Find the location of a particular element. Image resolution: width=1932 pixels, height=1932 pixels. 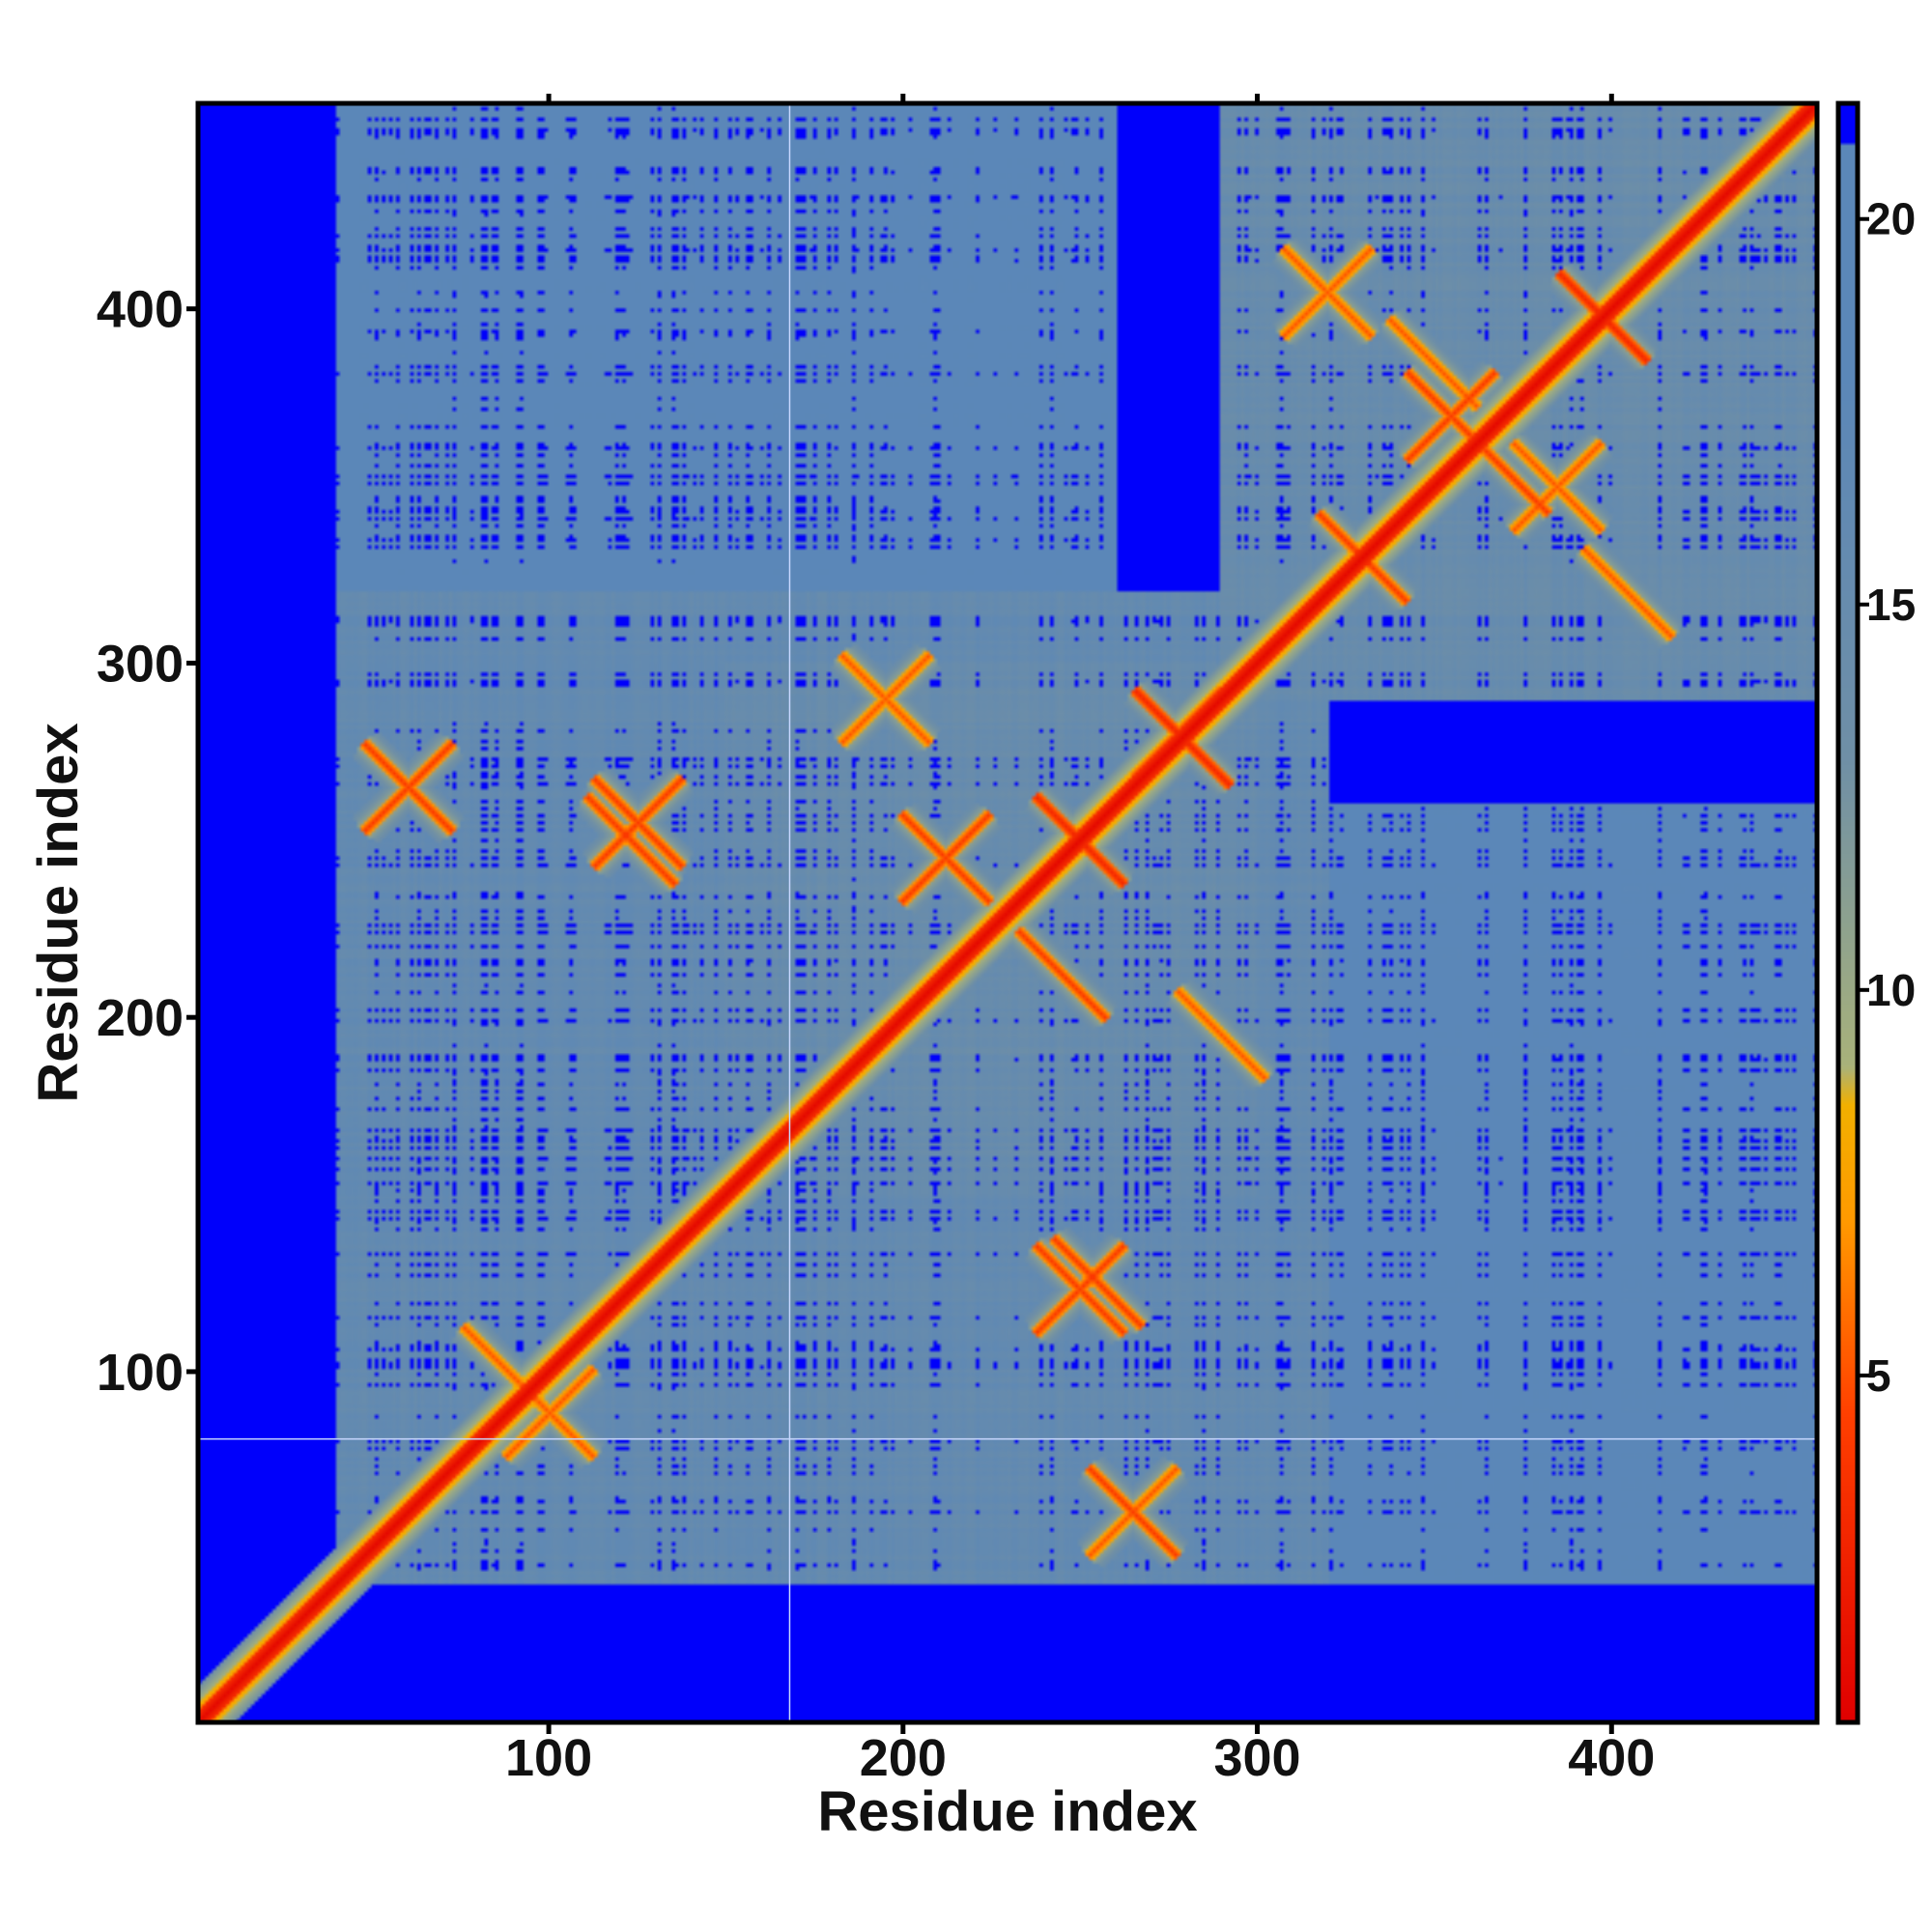

y-axis-title: Residue index is located at coordinates (58, 912).